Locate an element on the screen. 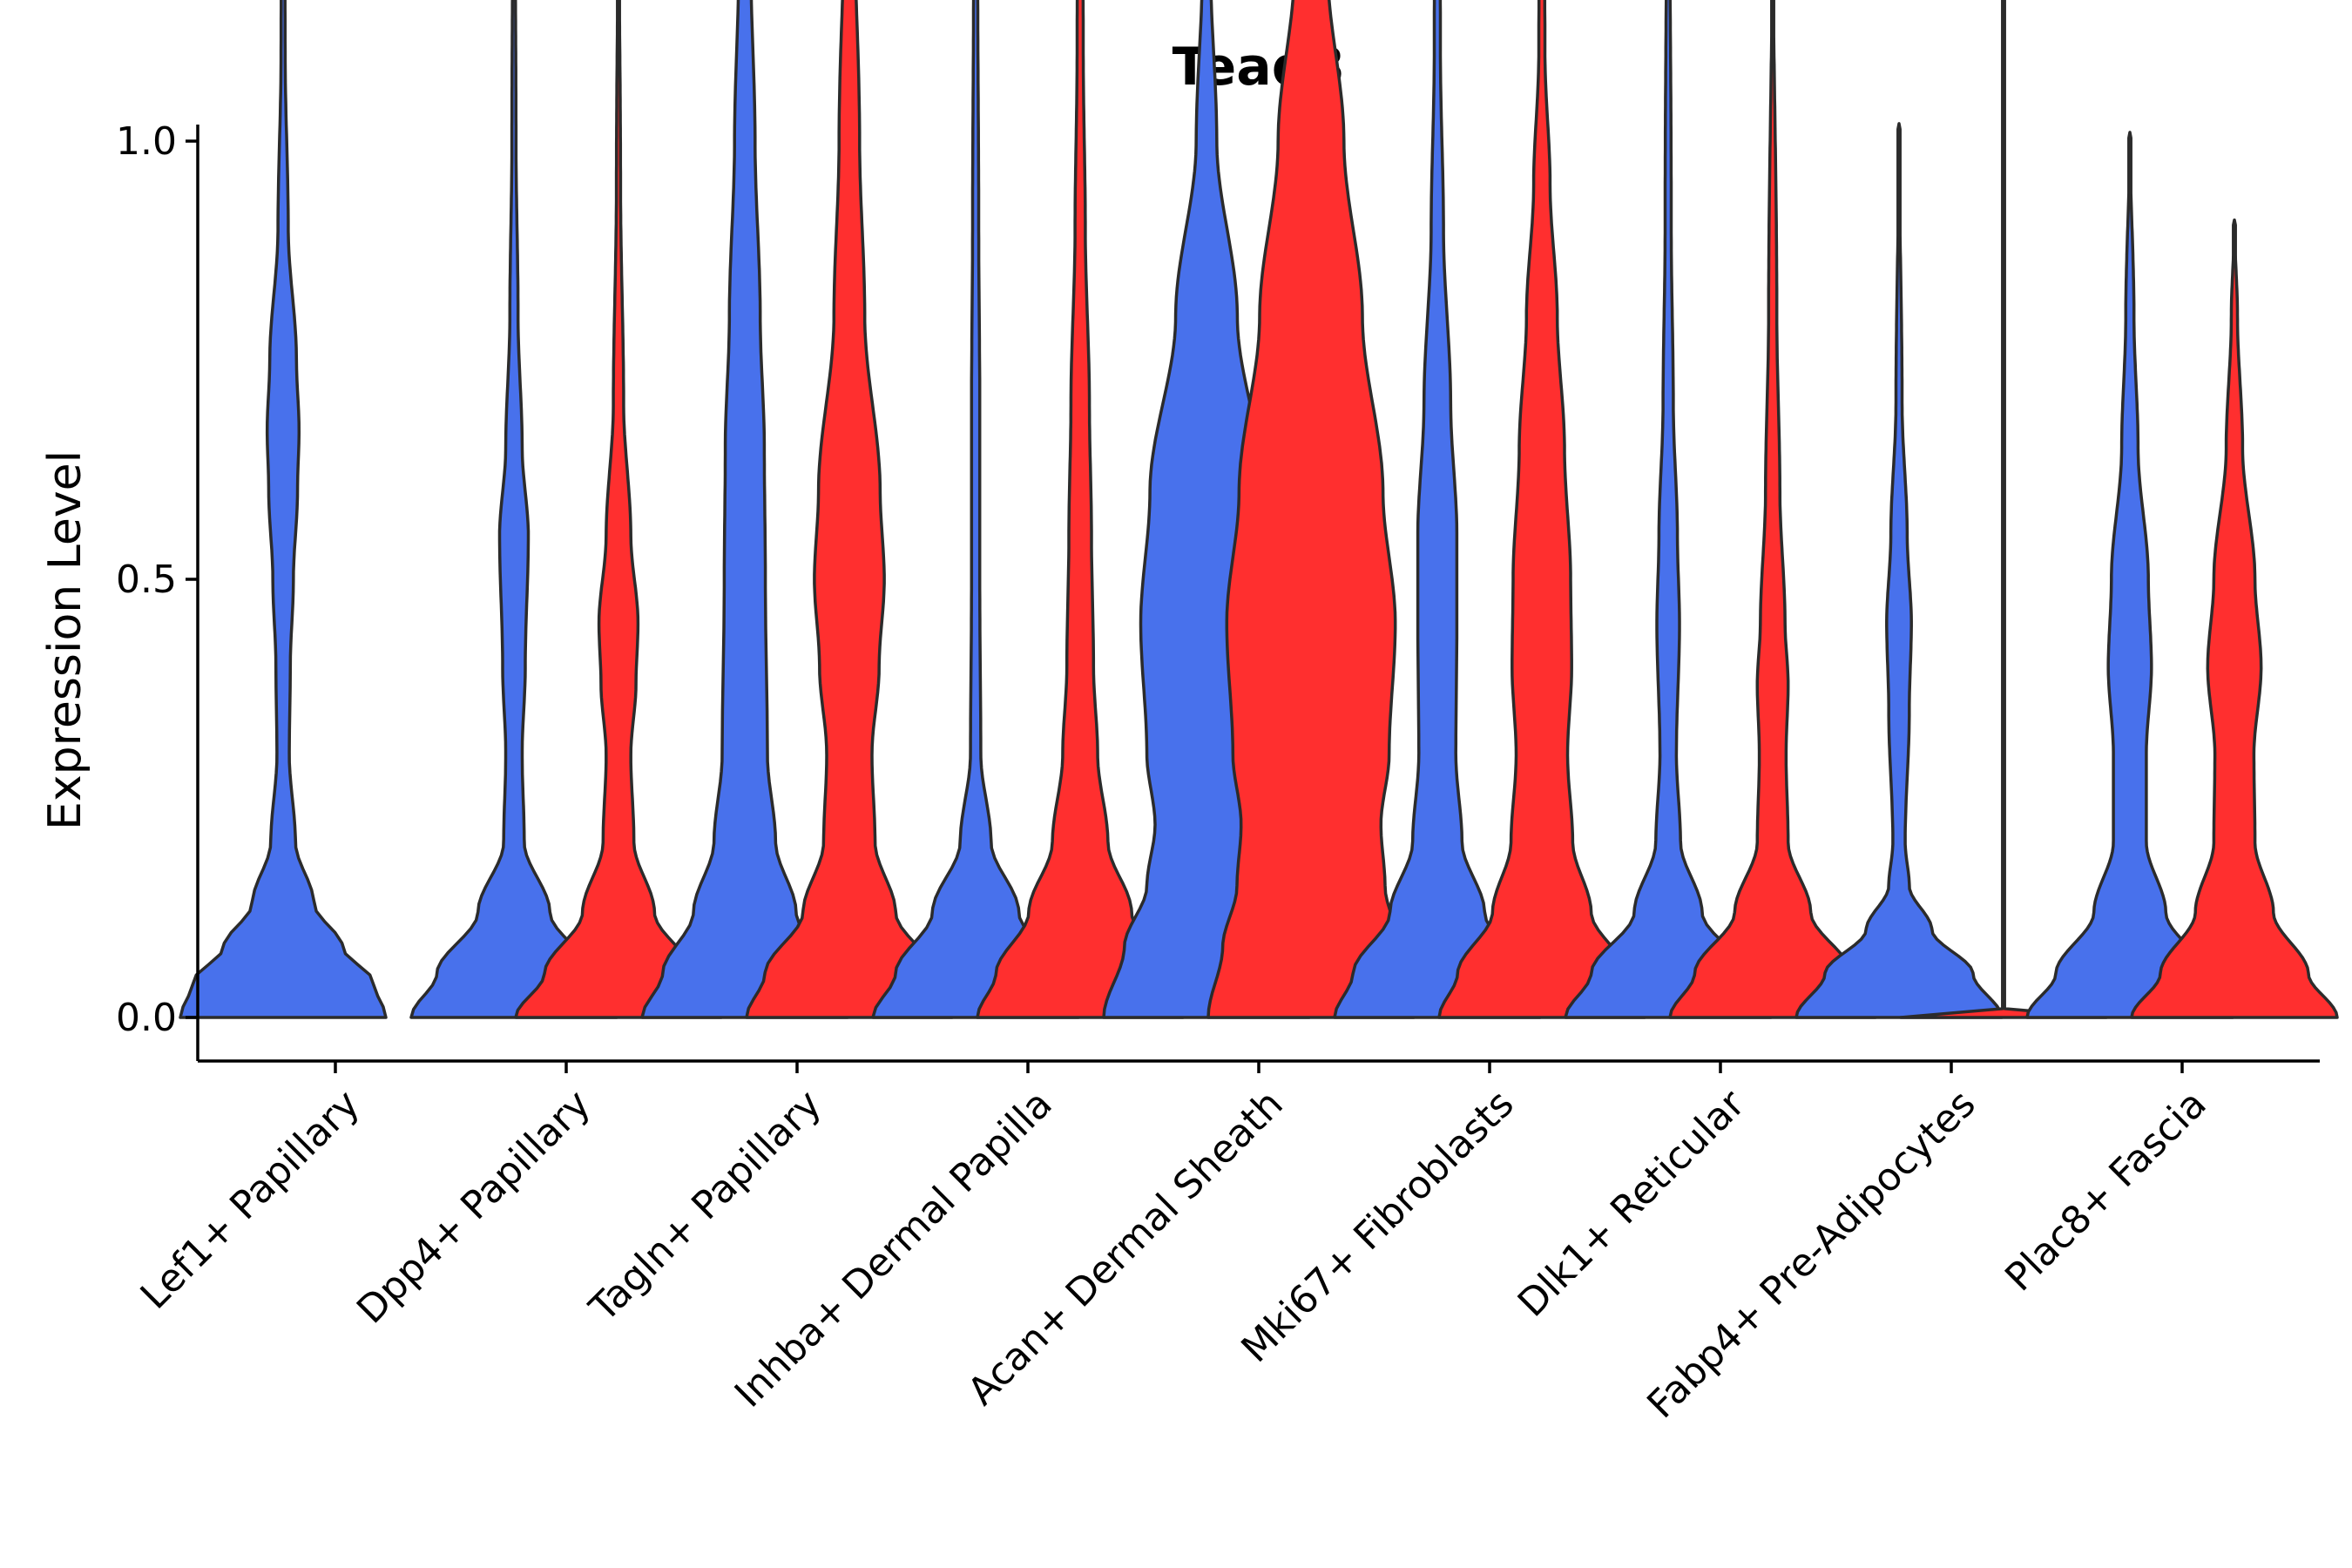  y-tick-label: 0.5 is located at coordinates (146, 580).